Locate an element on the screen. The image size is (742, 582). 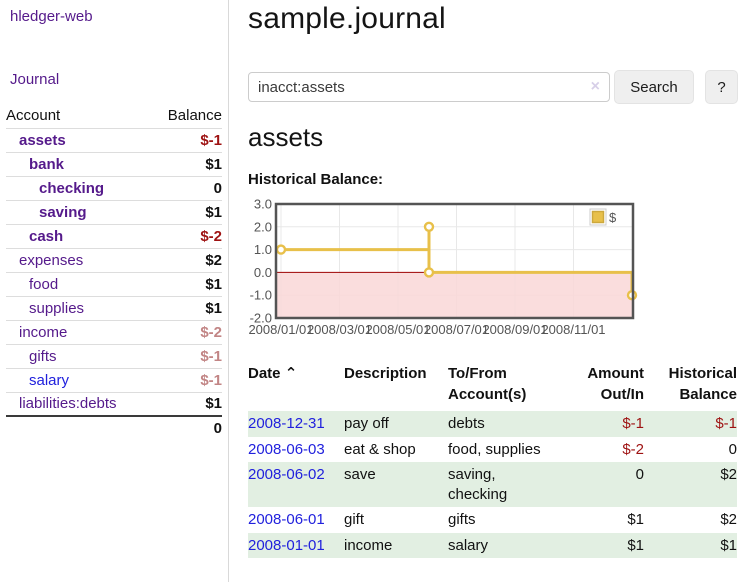
table-row: 2008-12-31 pay off debts $-1 $-1 is located at coordinates (492, 424).